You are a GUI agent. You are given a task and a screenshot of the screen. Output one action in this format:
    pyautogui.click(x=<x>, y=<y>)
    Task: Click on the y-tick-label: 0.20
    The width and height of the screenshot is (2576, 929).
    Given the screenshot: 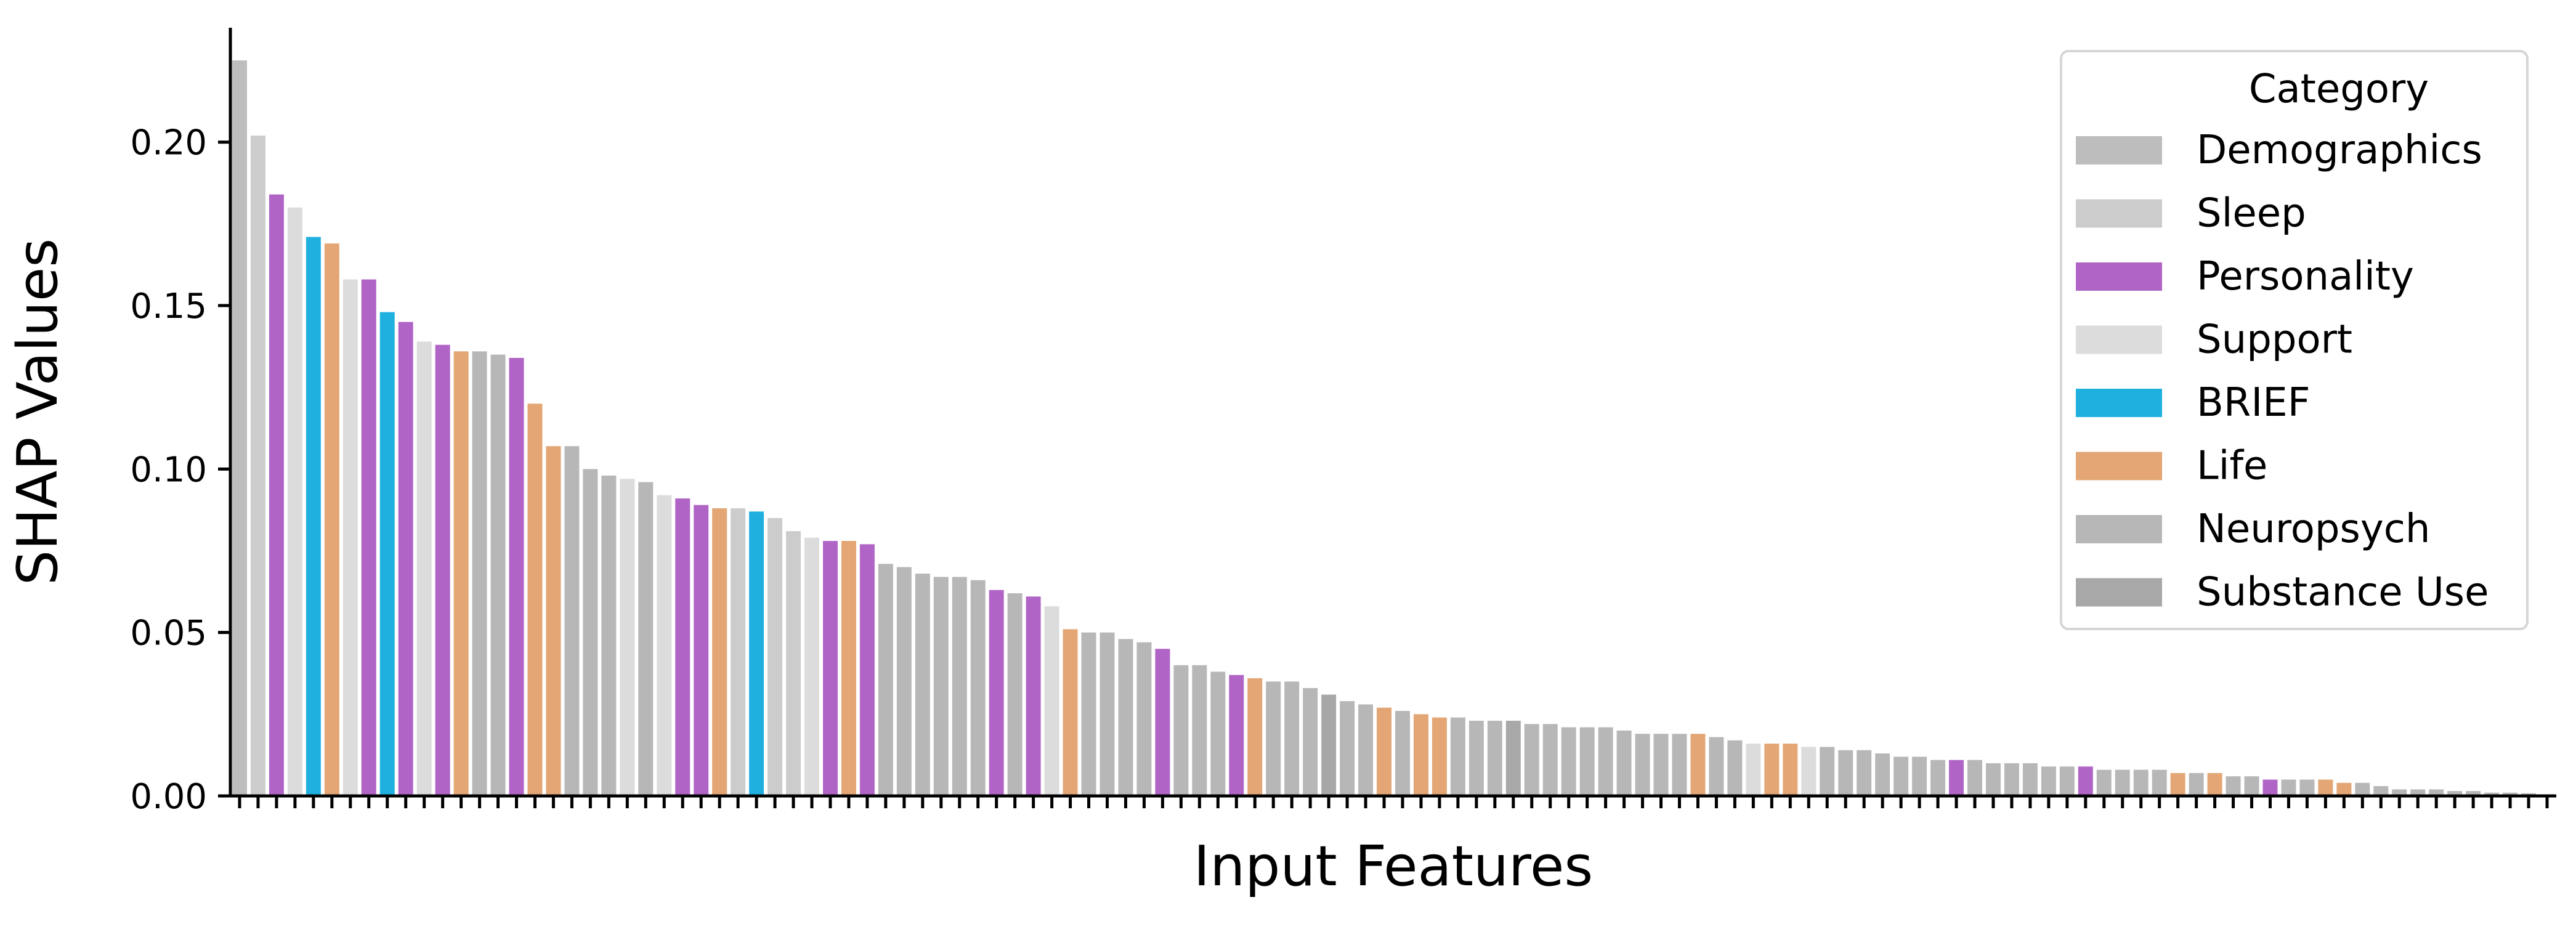 What is the action you would take?
    pyautogui.click(x=168, y=143)
    